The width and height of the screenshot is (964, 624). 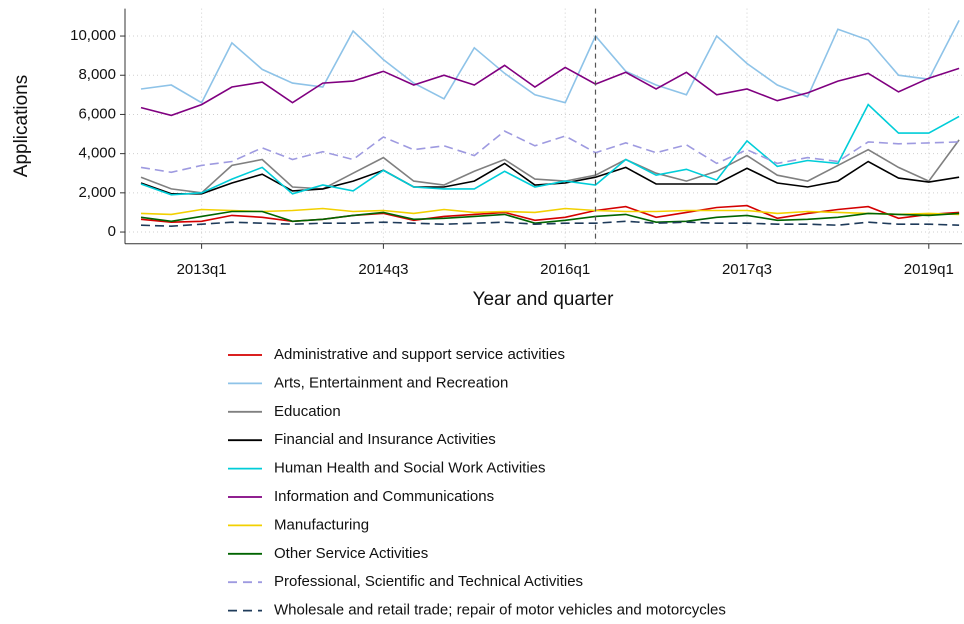 What do you see at coordinates (929, 269) in the screenshot?
I see `x-tick-label: 2019q1` at bounding box center [929, 269].